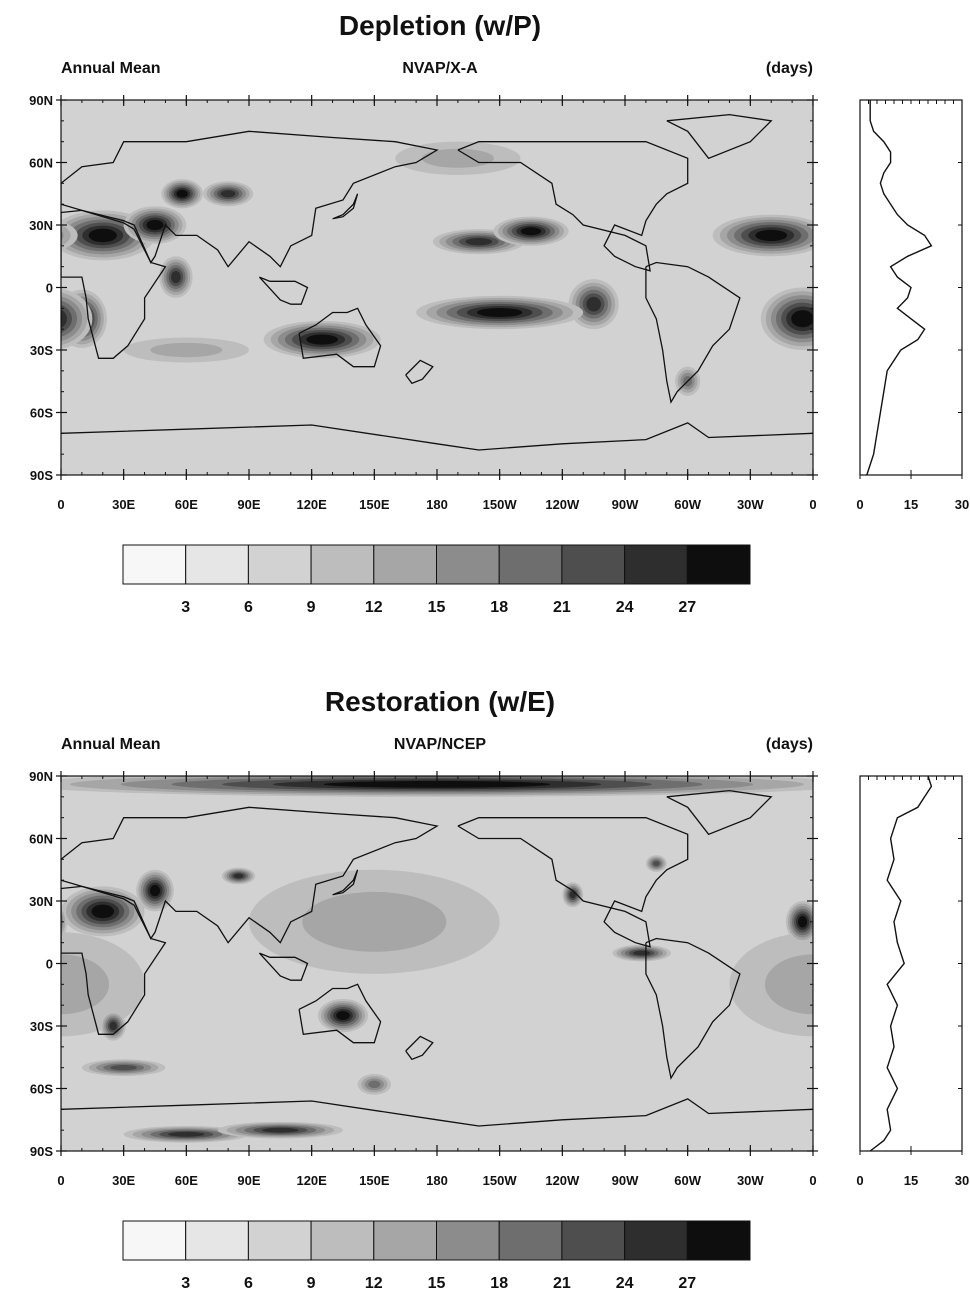  Describe the element at coordinates (41, 225) in the screenshot. I see `lat-tick-label: 30N` at that location.